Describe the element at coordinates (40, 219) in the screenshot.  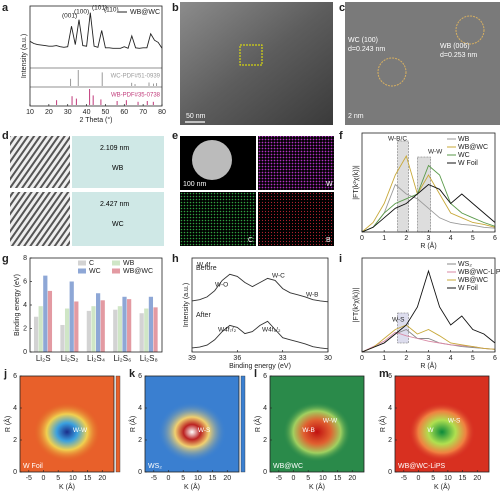
I see `fringe-image` at that location.